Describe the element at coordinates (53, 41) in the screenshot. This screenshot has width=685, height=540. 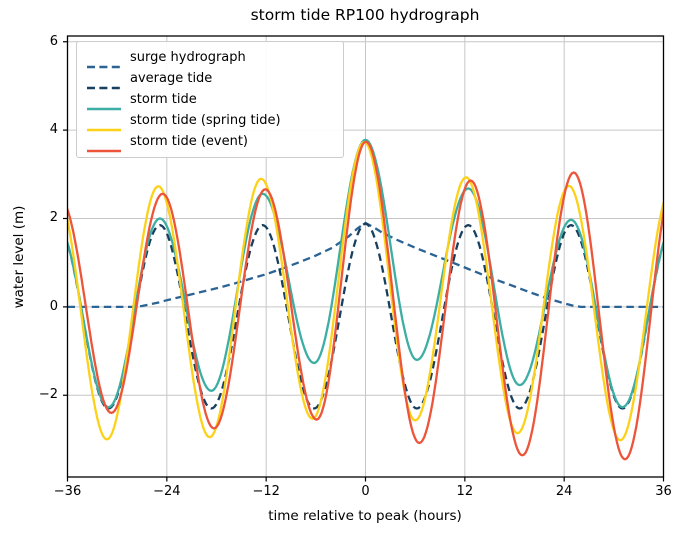
I see `y-tick-label: 6` at that location.